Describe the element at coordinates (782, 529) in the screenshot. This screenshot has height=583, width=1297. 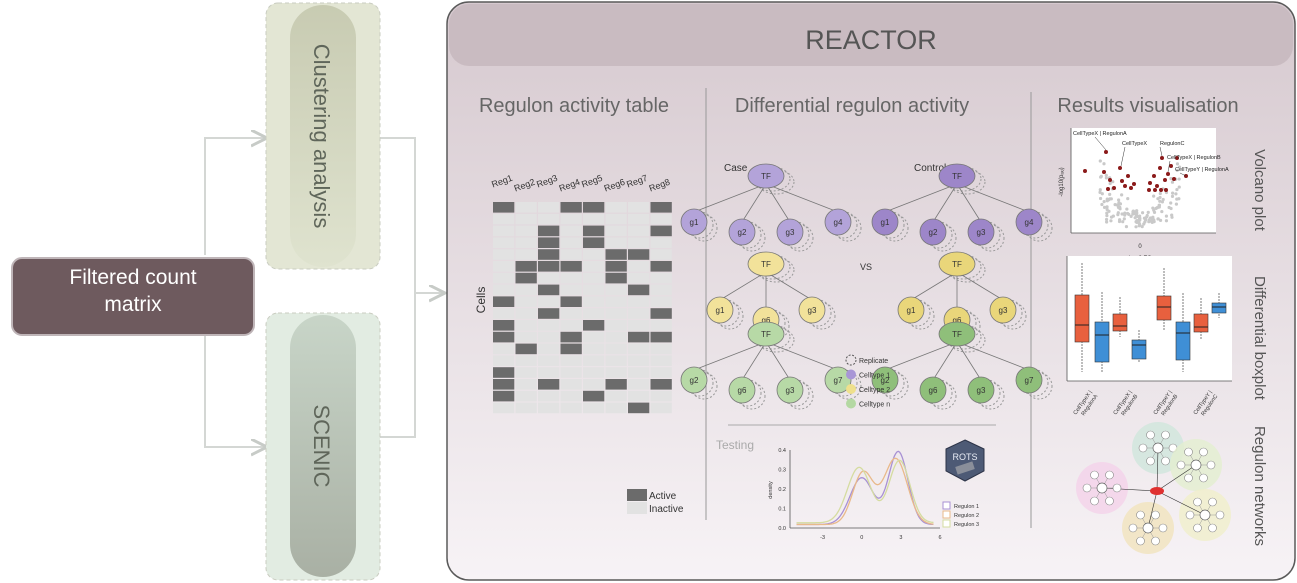
I see `y-tick: 0.0` at that location.